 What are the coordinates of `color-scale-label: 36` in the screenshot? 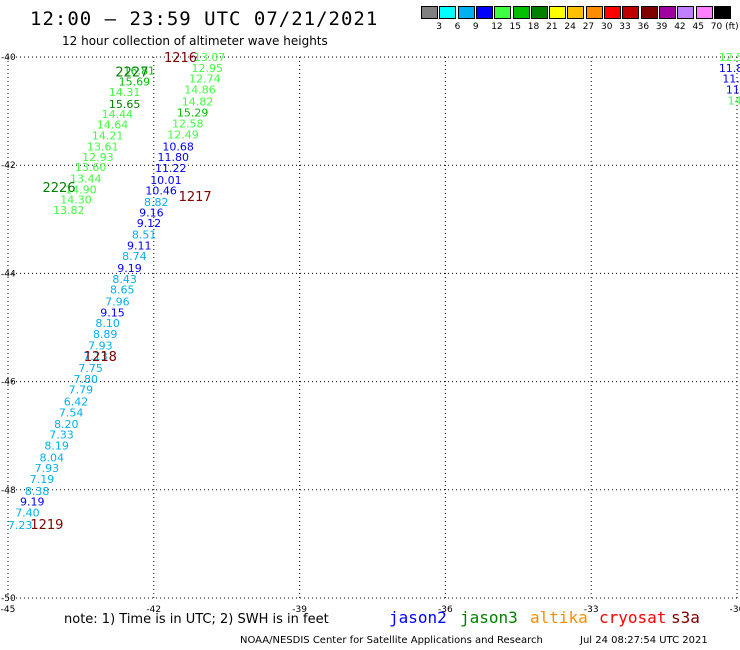 It's located at (643, 27).